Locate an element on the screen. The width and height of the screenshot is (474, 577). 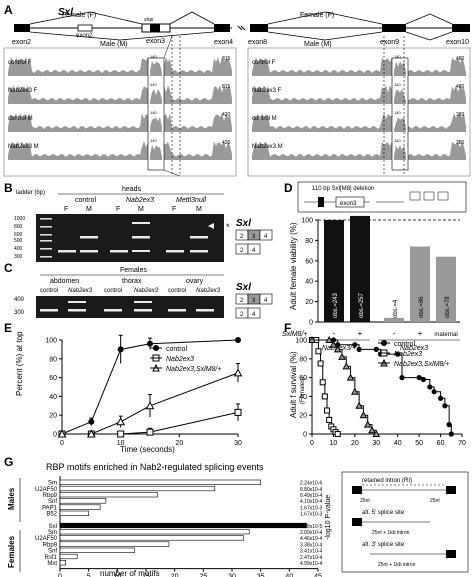
legend-f: control Nab2ex3 Nab2ex3,SxlM8/+ is located at coordinates (413, 354).